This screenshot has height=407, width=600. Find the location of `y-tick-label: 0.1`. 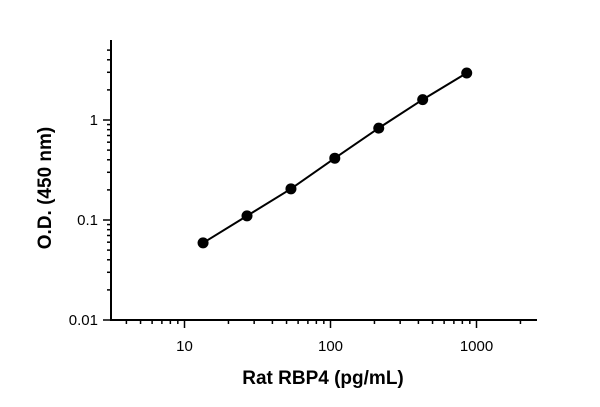

y-tick-label: 0.1 is located at coordinates (87, 220).